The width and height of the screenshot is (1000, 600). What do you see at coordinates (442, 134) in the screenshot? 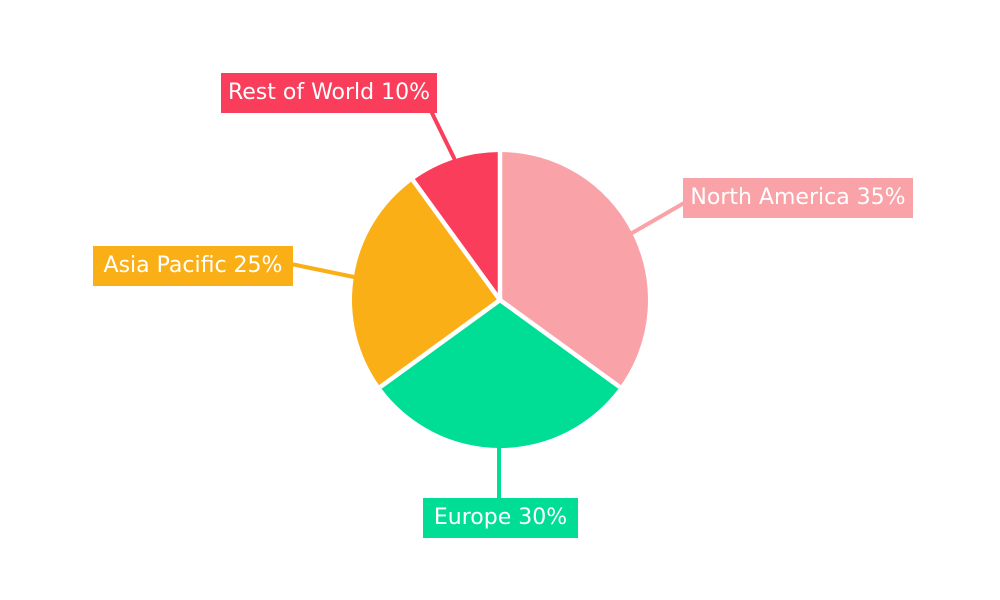
I see `leader-line-rest-of-world` at bounding box center [442, 134].